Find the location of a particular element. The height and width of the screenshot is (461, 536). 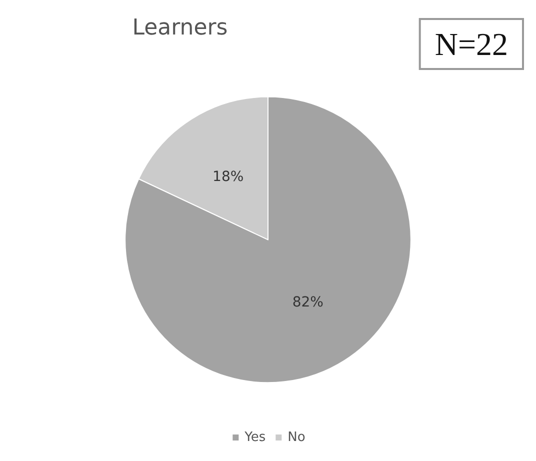

data-label: 82% is located at coordinates (308, 302).